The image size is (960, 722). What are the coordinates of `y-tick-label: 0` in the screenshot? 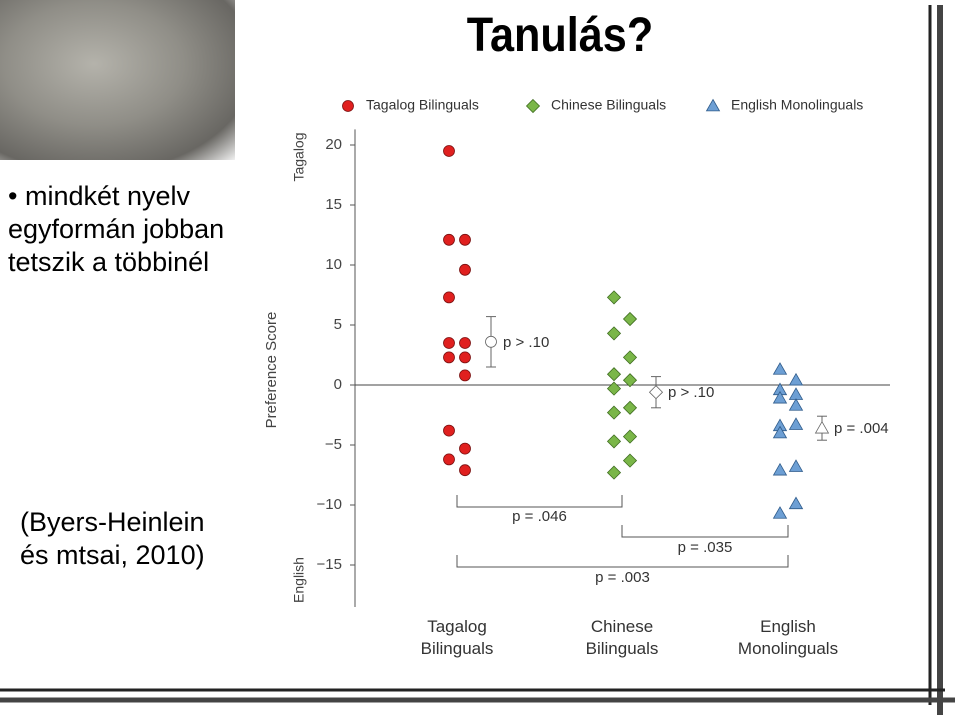 It's located at (338, 384).